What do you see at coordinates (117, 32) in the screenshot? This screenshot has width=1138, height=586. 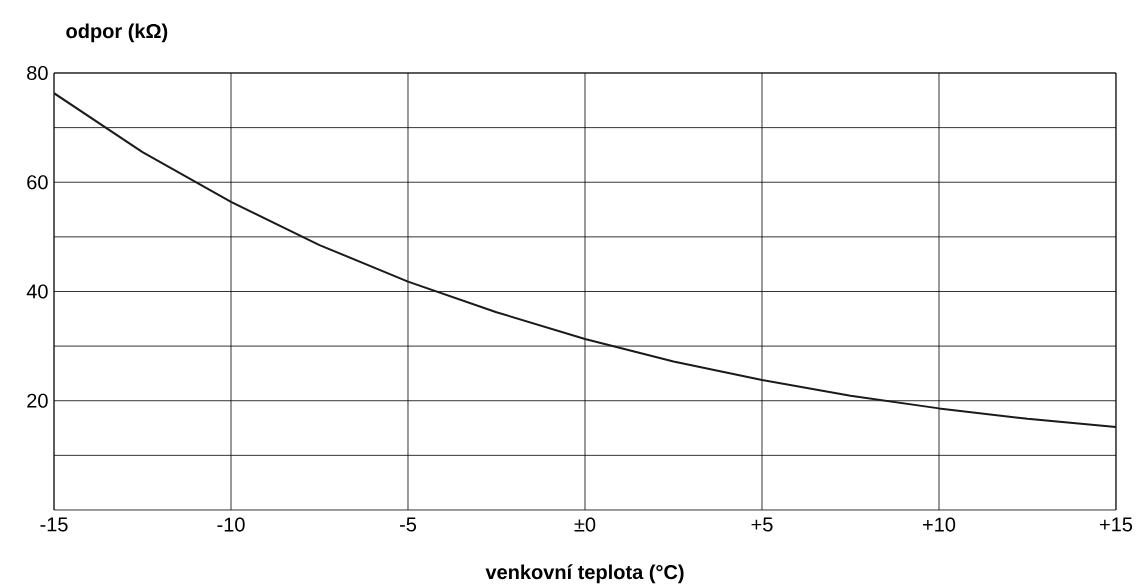 I see `y-axis-title: odpor (kΩ)` at bounding box center [117, 32].